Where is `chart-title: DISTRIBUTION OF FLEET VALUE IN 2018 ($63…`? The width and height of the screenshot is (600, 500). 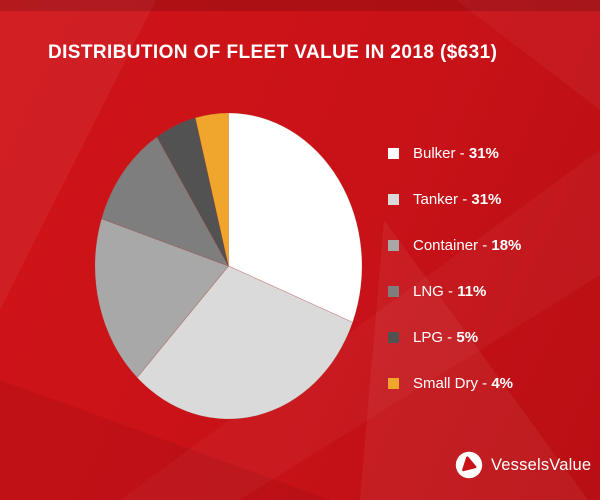 chart-title: DISTRIBUTION OF FLEET VALUE IN 2018 ($63… is located at coordinates (273, 52).